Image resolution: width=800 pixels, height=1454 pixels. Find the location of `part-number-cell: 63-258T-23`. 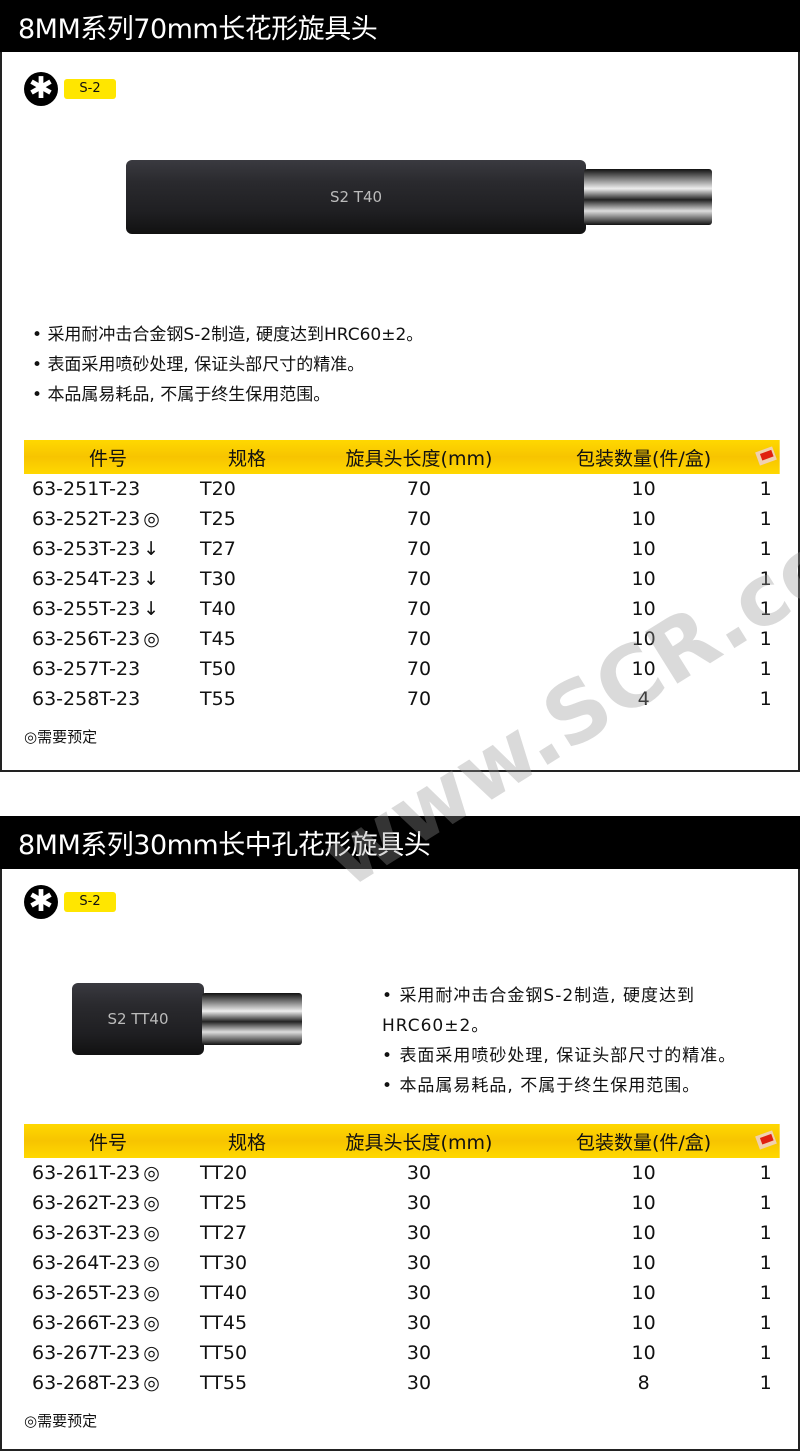

part-number-cell: 63-258T-23 is located at coordinates (108, 699).